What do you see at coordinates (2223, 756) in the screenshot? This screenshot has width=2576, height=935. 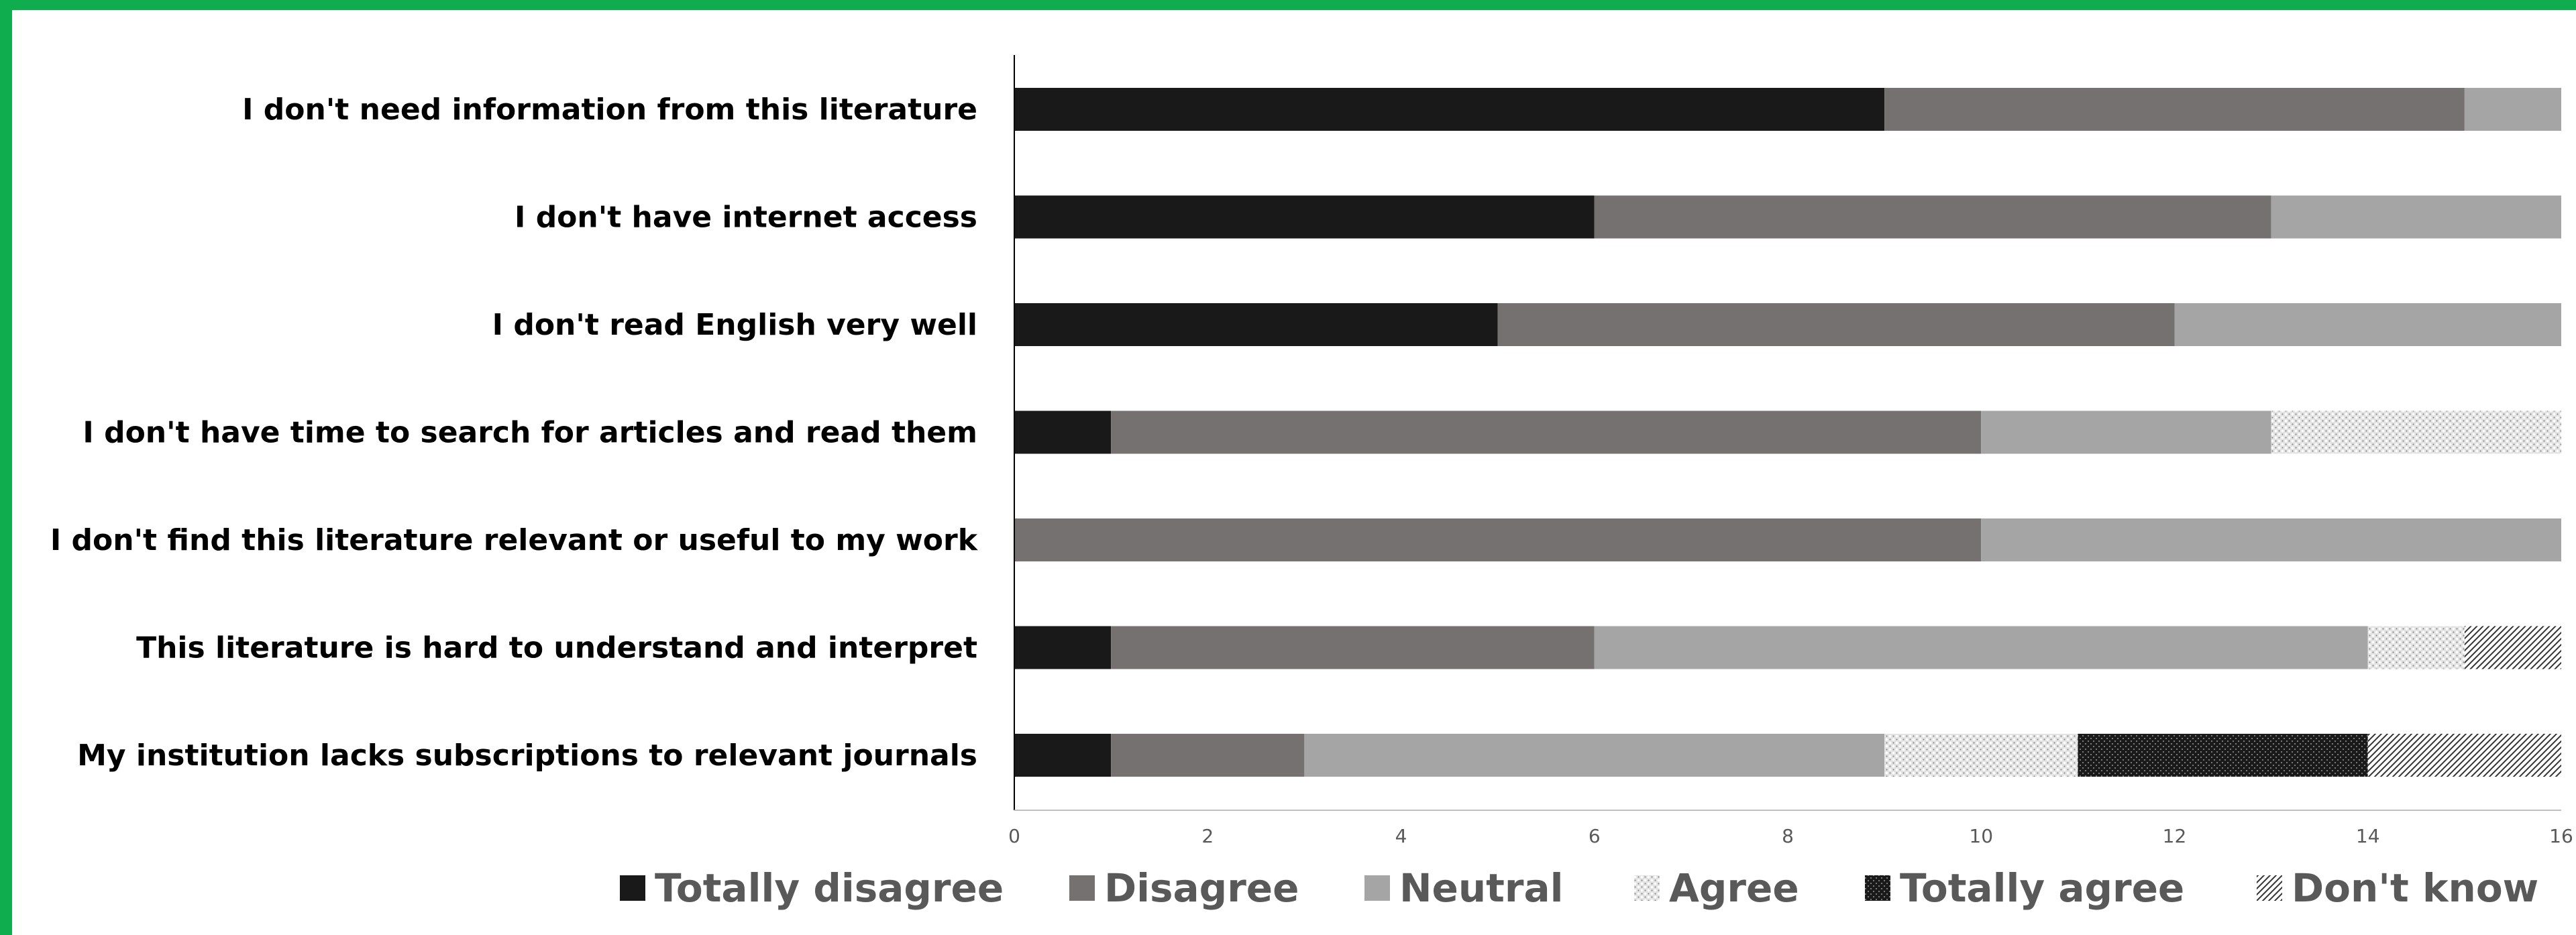 I see `bar-totally-agree` at bounding box center [2223, 756].